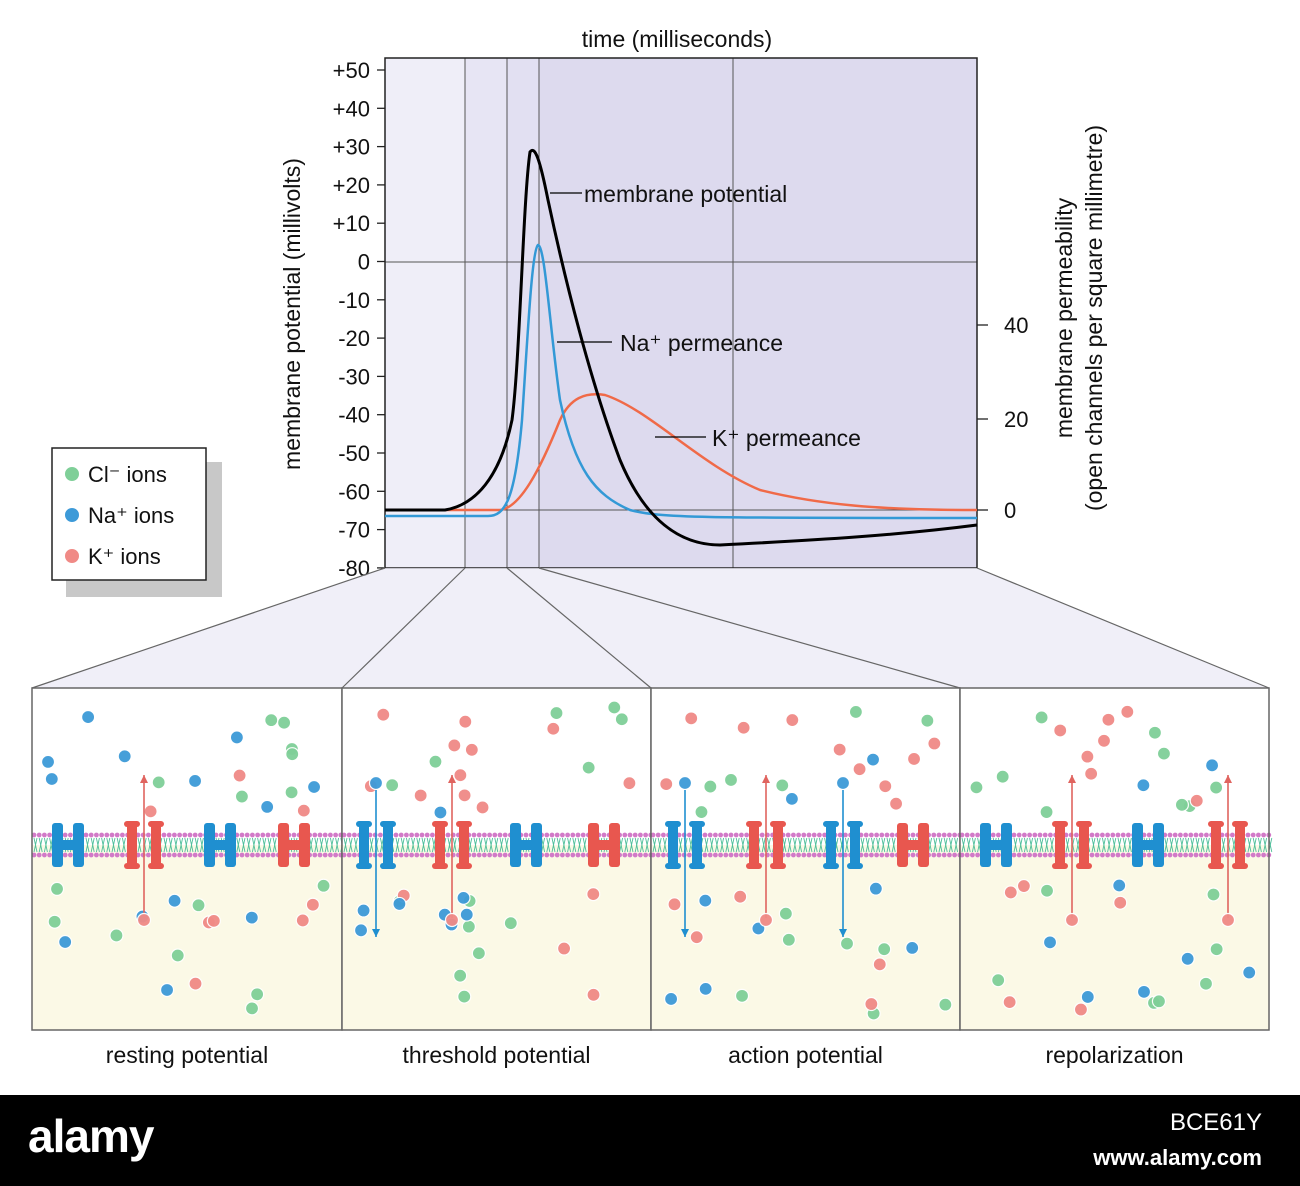  What do you see at coordinates (354, 376) in the screenshot?
I see `left-tick-label: -30` at bounding box center [354, 376].